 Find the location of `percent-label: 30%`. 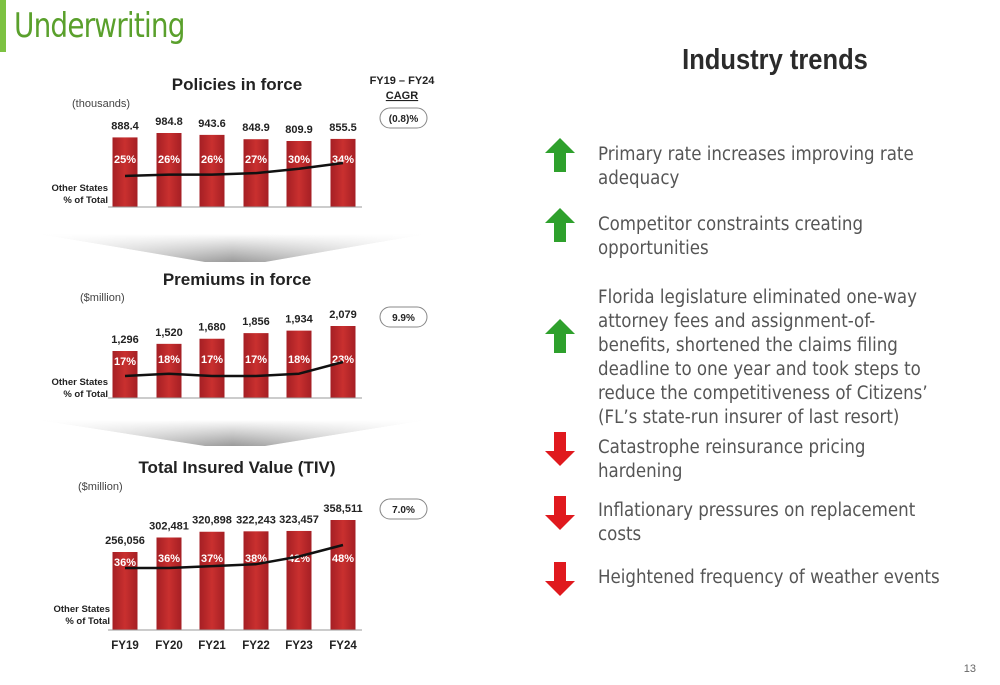

percent-label: 30% is located at coordinates (299, 160).